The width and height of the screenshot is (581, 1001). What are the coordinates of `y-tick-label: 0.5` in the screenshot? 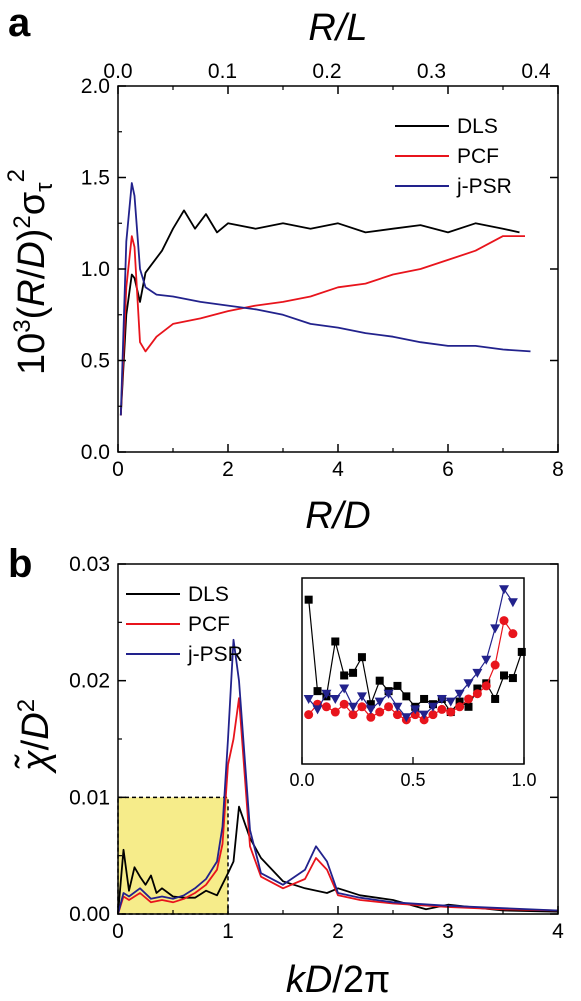 It's located at (95, 361).